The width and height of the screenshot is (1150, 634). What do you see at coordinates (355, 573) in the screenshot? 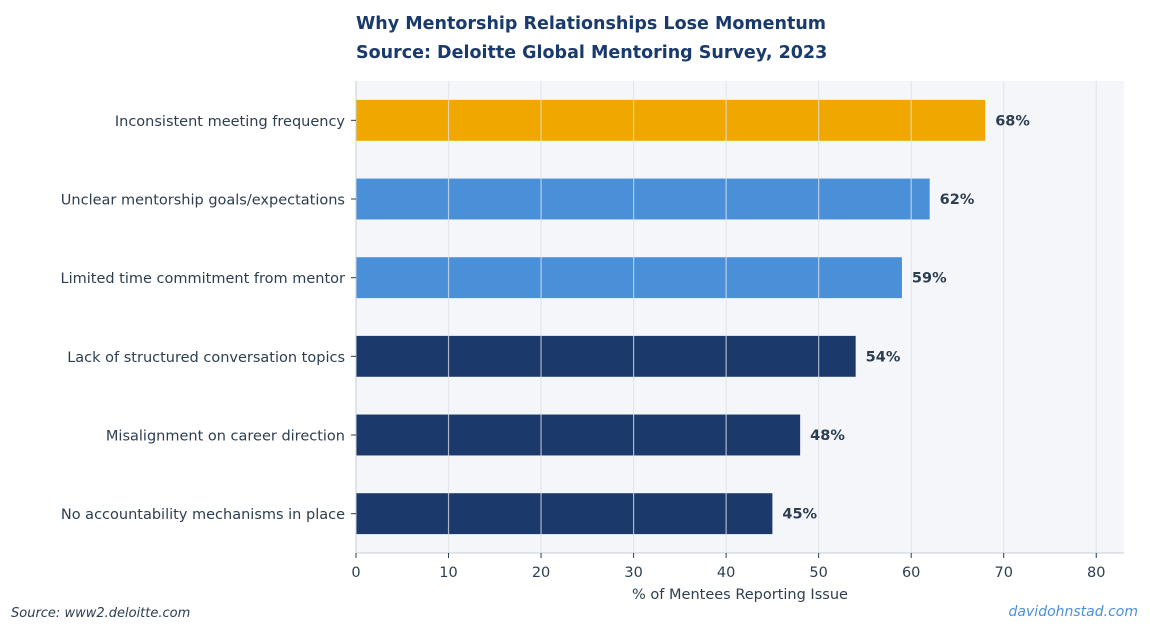
I see `x-tick-label: 0` at bounding box center [355, 573].